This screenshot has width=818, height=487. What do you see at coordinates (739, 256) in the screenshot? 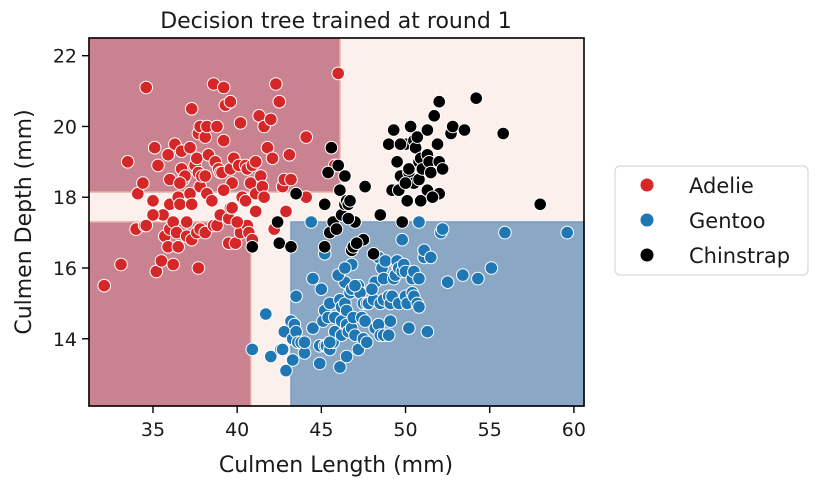
I see `legend-label-chinstrap: Chinstrap` at bounding box center [739, 256].